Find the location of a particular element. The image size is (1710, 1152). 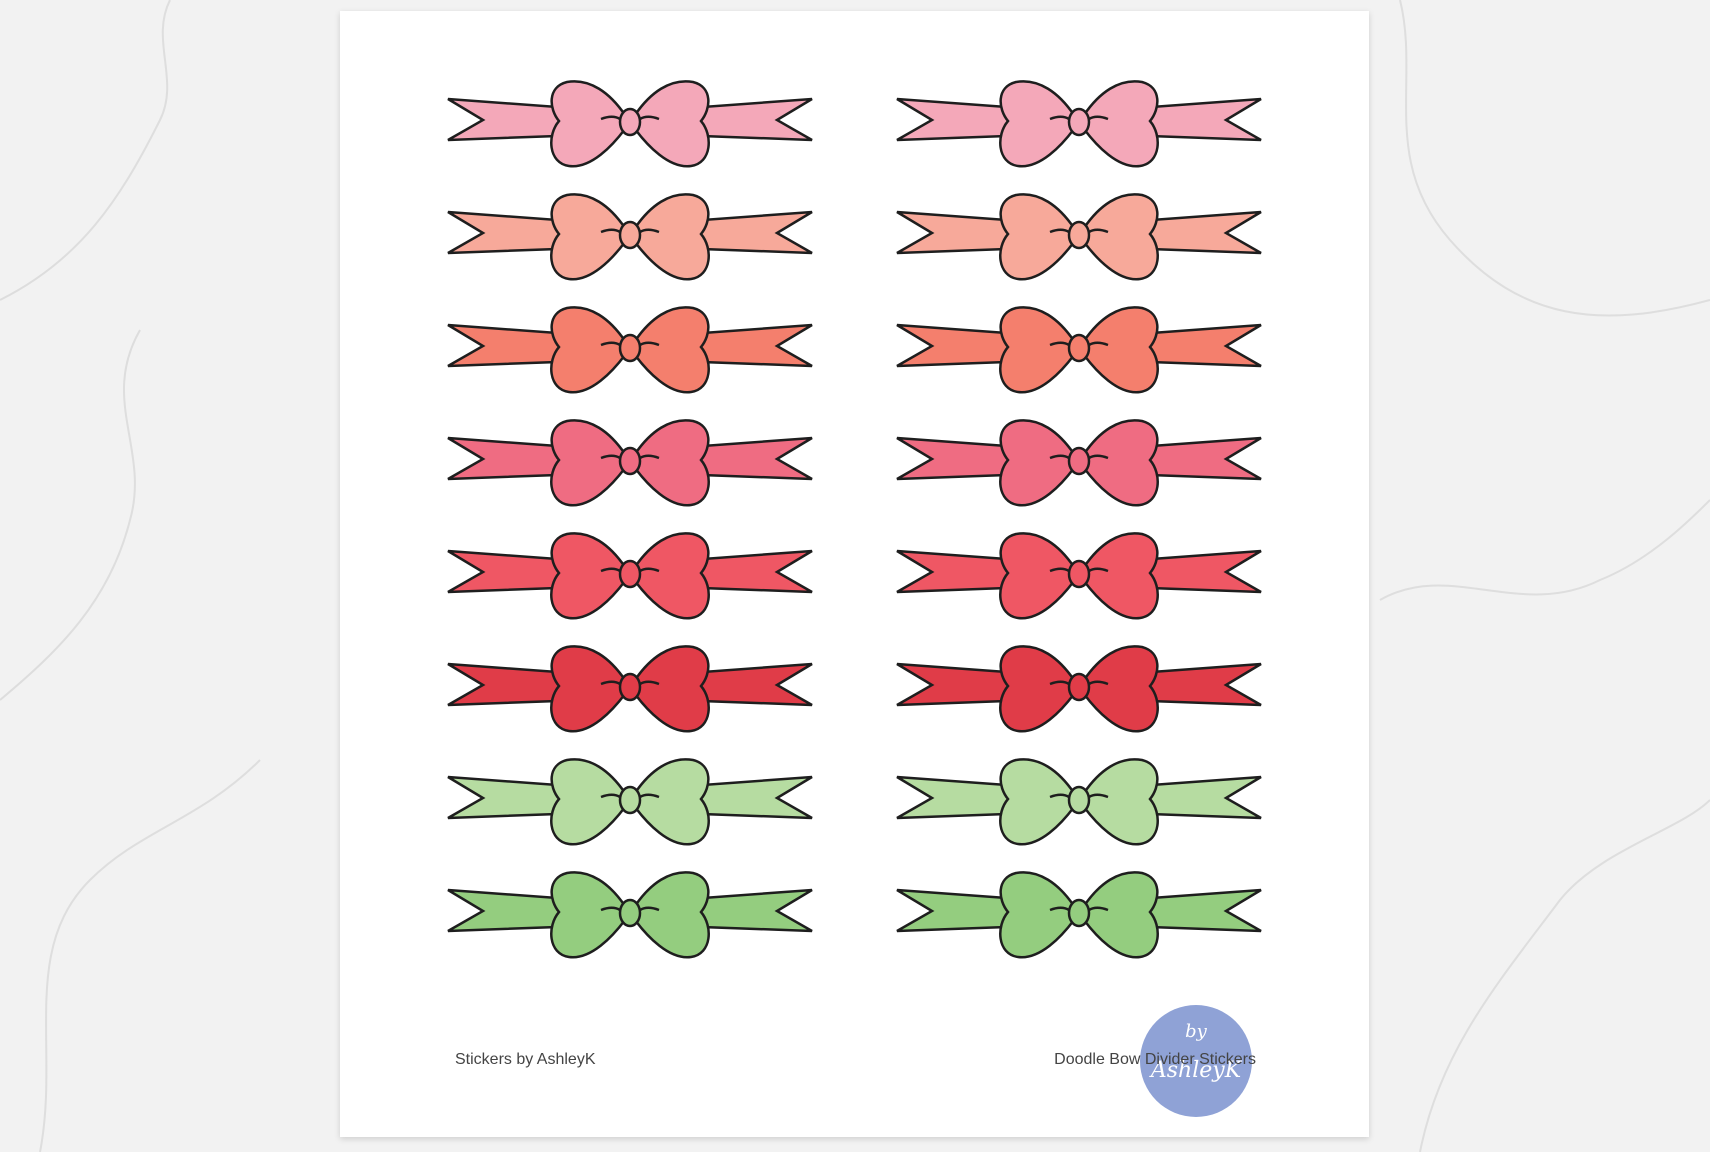

logo-line1: by is located at coordinates (1196, 1031).